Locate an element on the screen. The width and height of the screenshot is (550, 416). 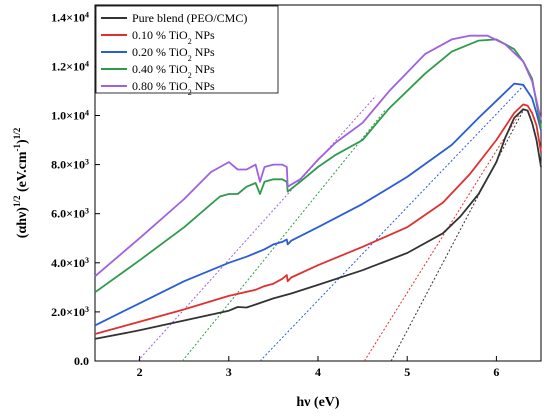
y-tick-label: 8.0×10³ is located at coordinates (70, 164).